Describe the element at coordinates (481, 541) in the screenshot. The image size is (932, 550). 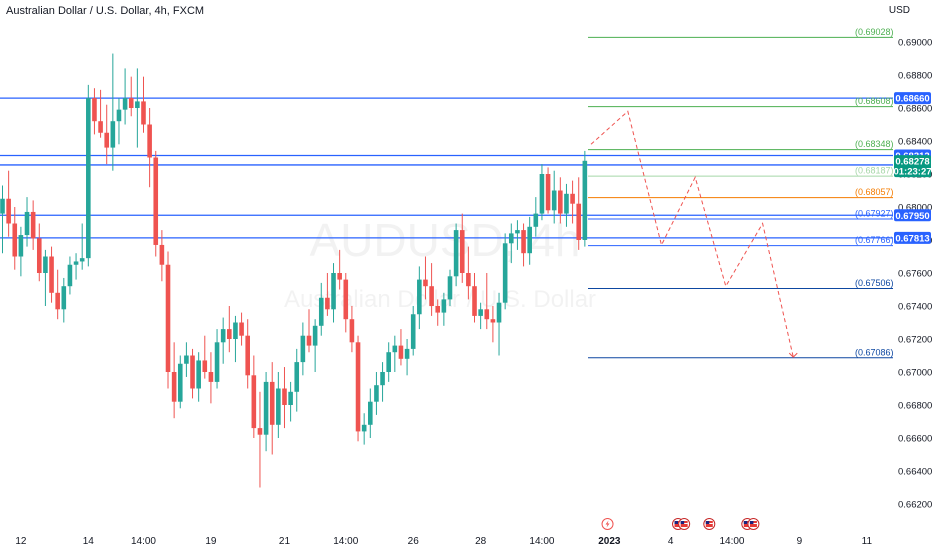
I see `time-tick-label: 28` at that location.